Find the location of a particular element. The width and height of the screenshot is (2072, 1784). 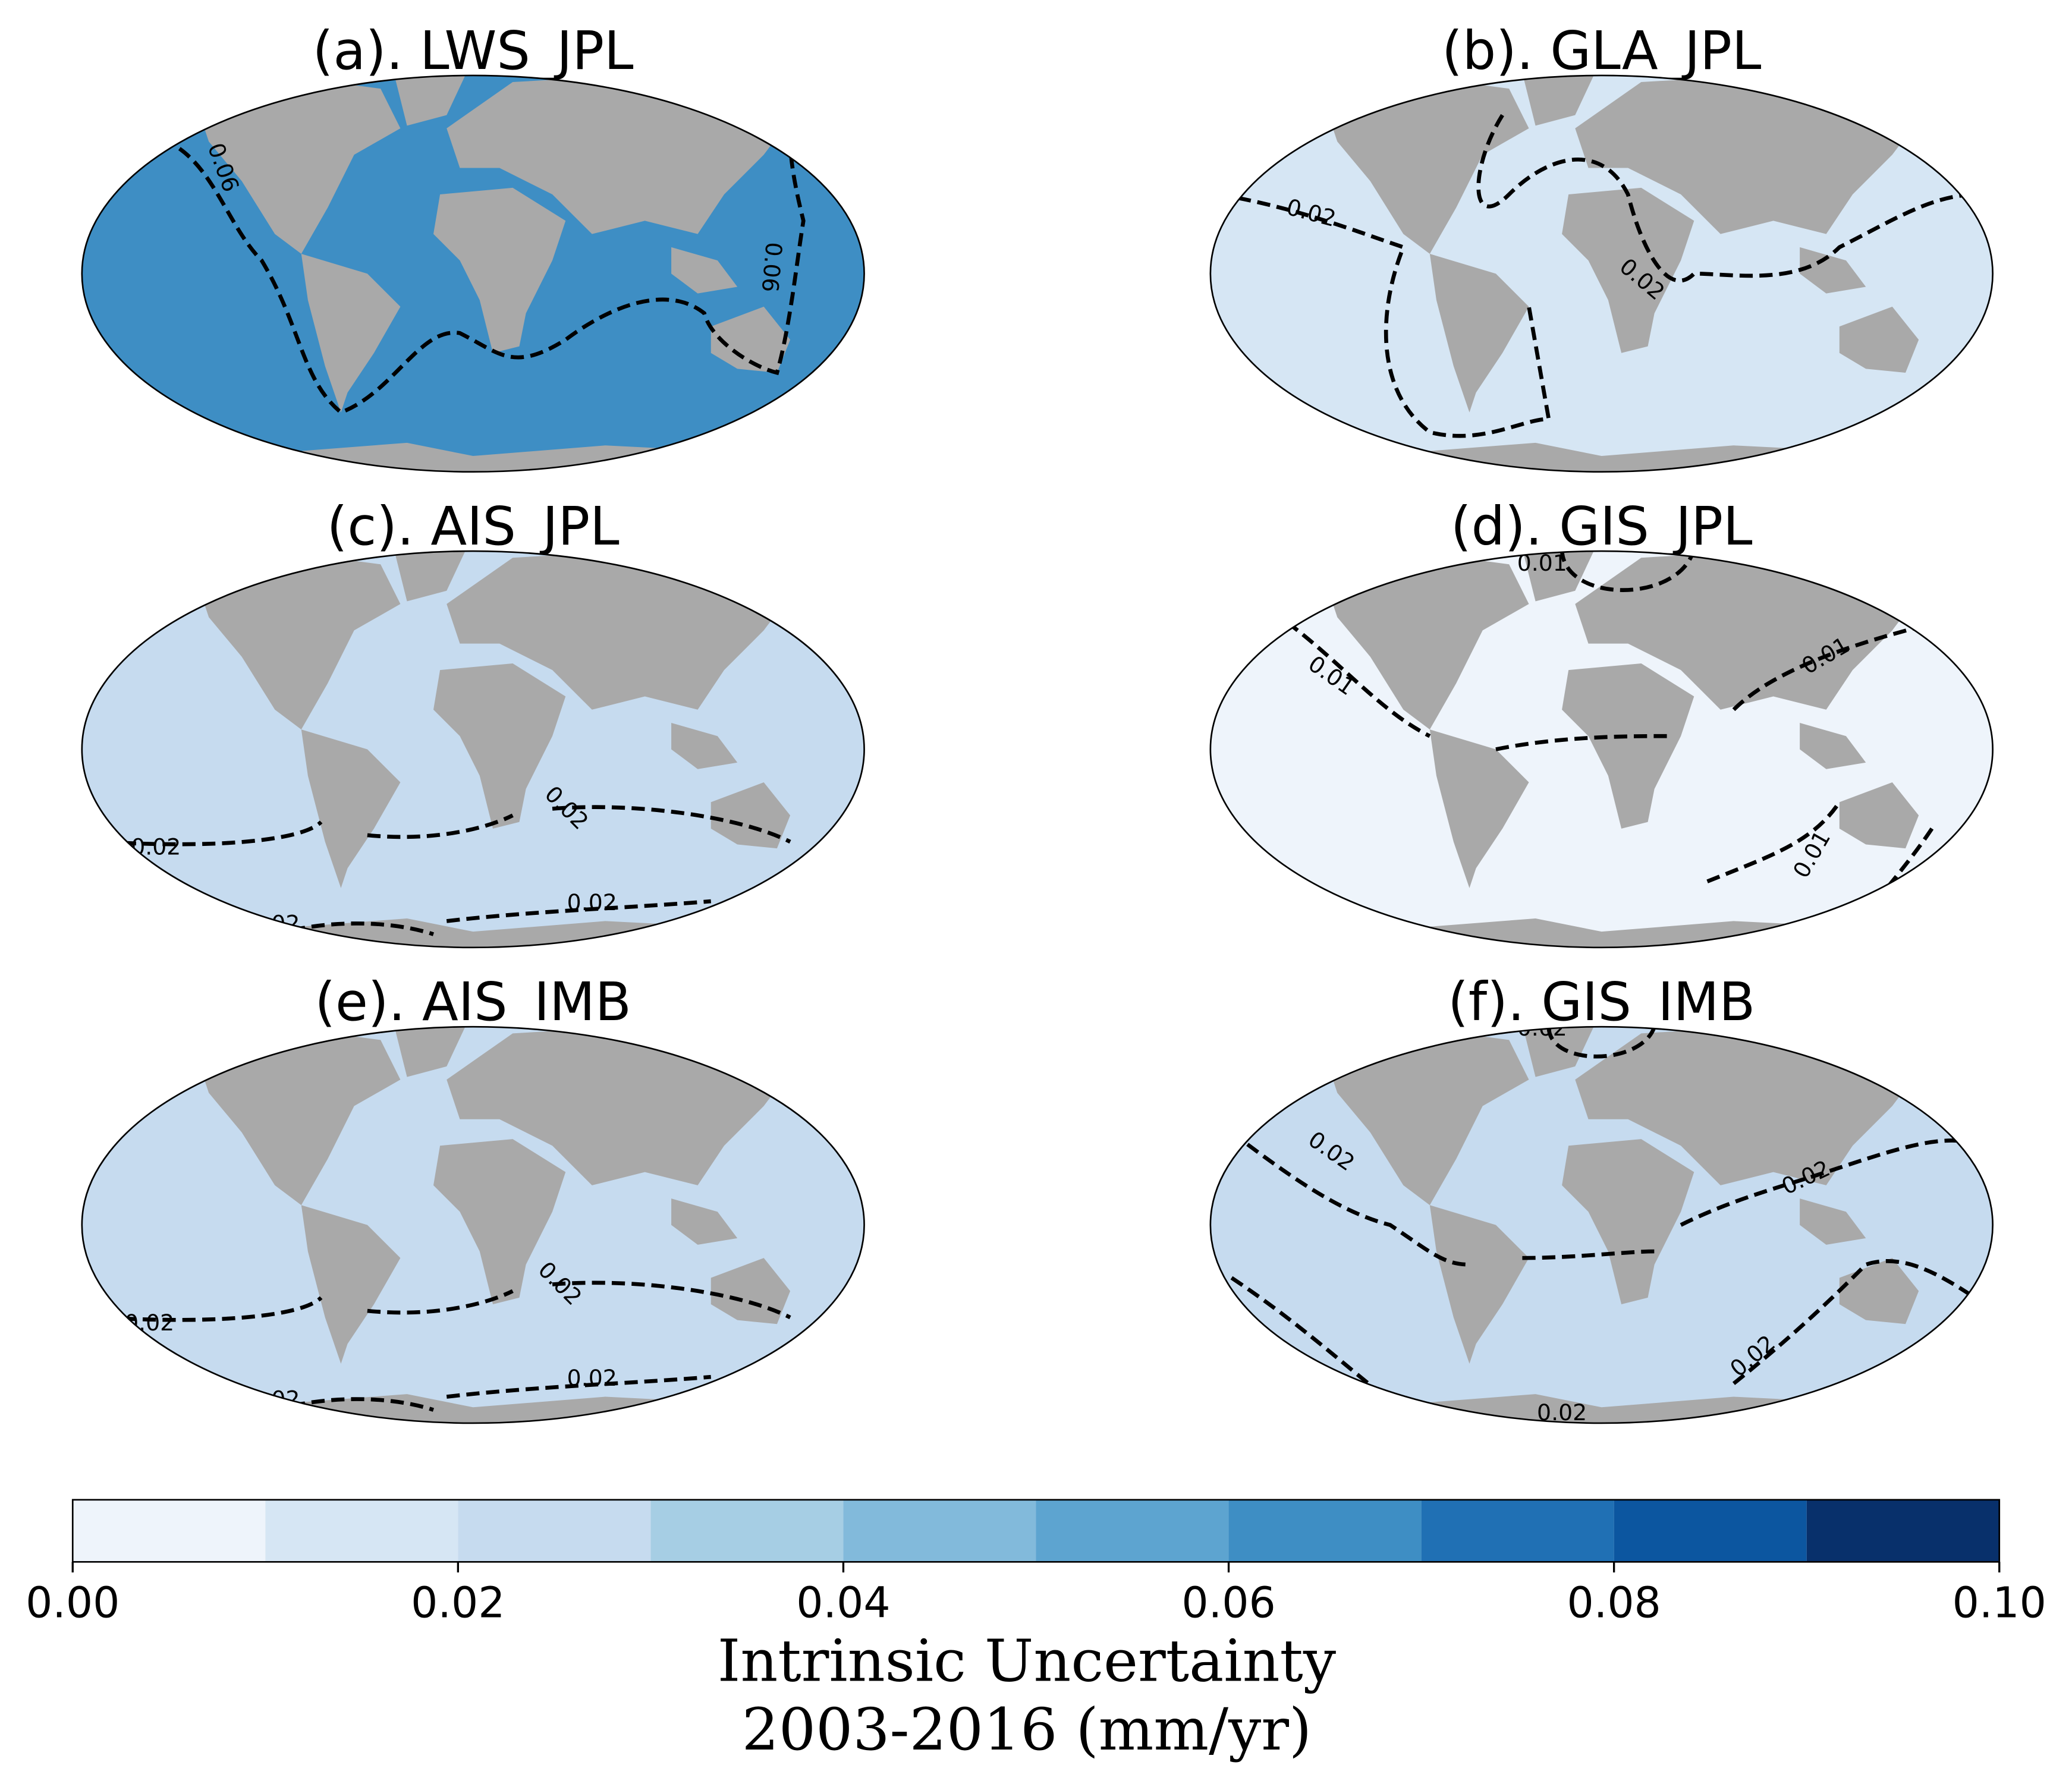

map: 0.020.020.020.020.02 is located at coordinates (1601, 1225).